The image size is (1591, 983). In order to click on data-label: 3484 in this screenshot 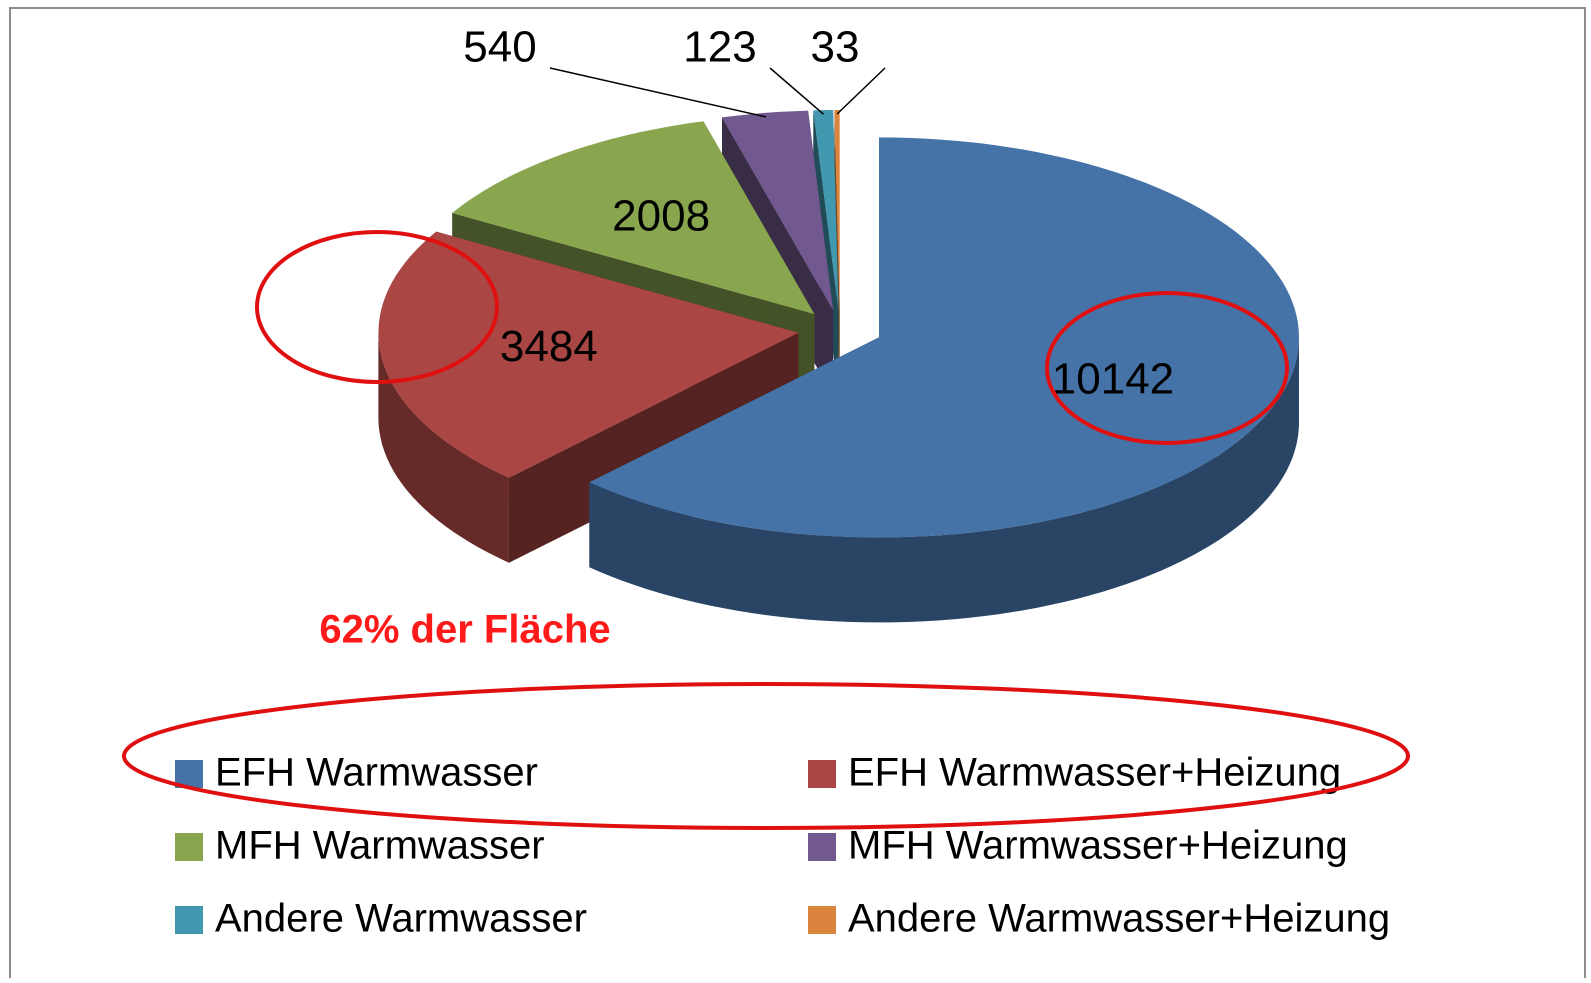, I will do `click(549, 346)`.